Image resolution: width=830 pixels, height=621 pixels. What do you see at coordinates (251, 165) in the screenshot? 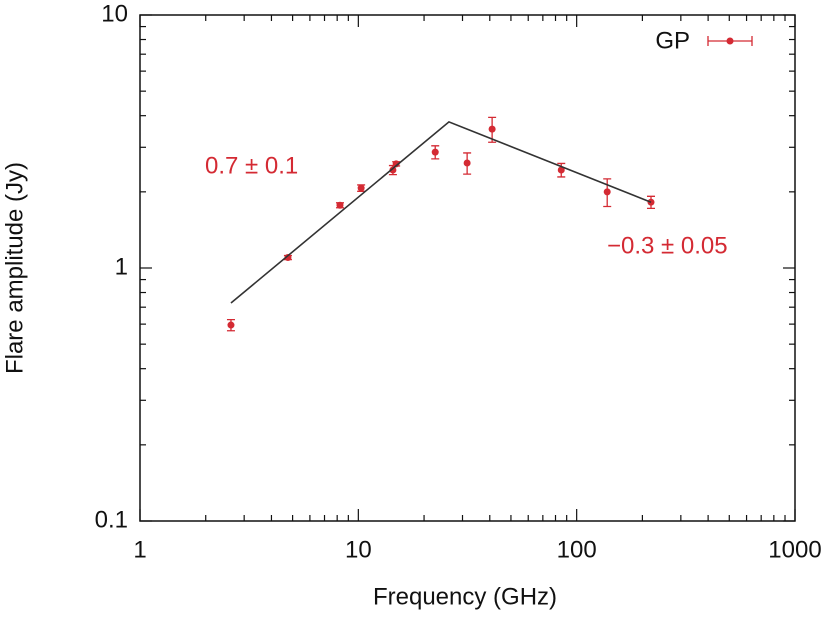
I see `annotation: 0.7 ± 0.1` at bounding box center [251, 165].